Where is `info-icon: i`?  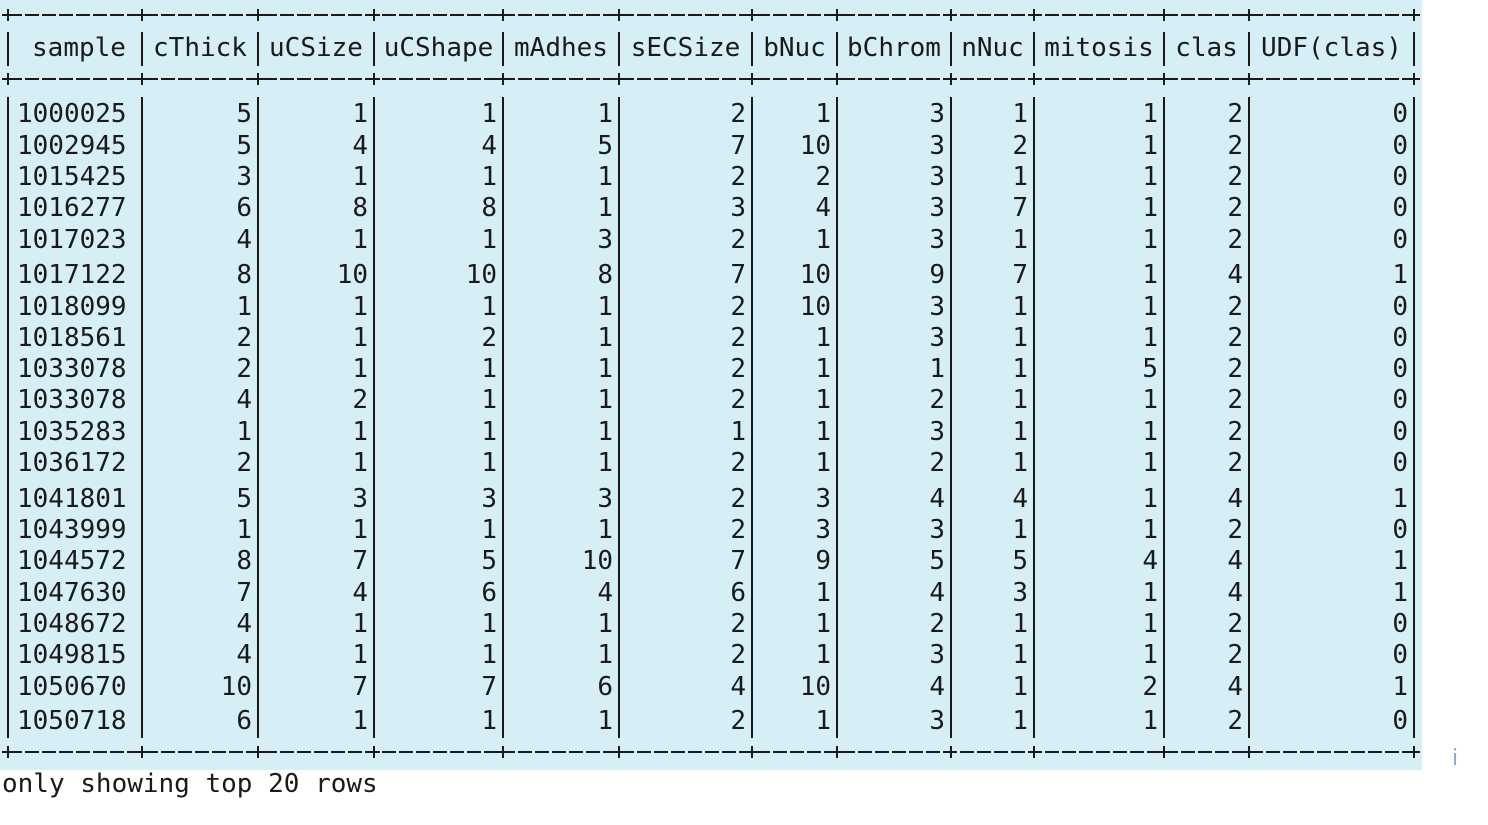
info-icon: i is located at coordinates (1455, 758).